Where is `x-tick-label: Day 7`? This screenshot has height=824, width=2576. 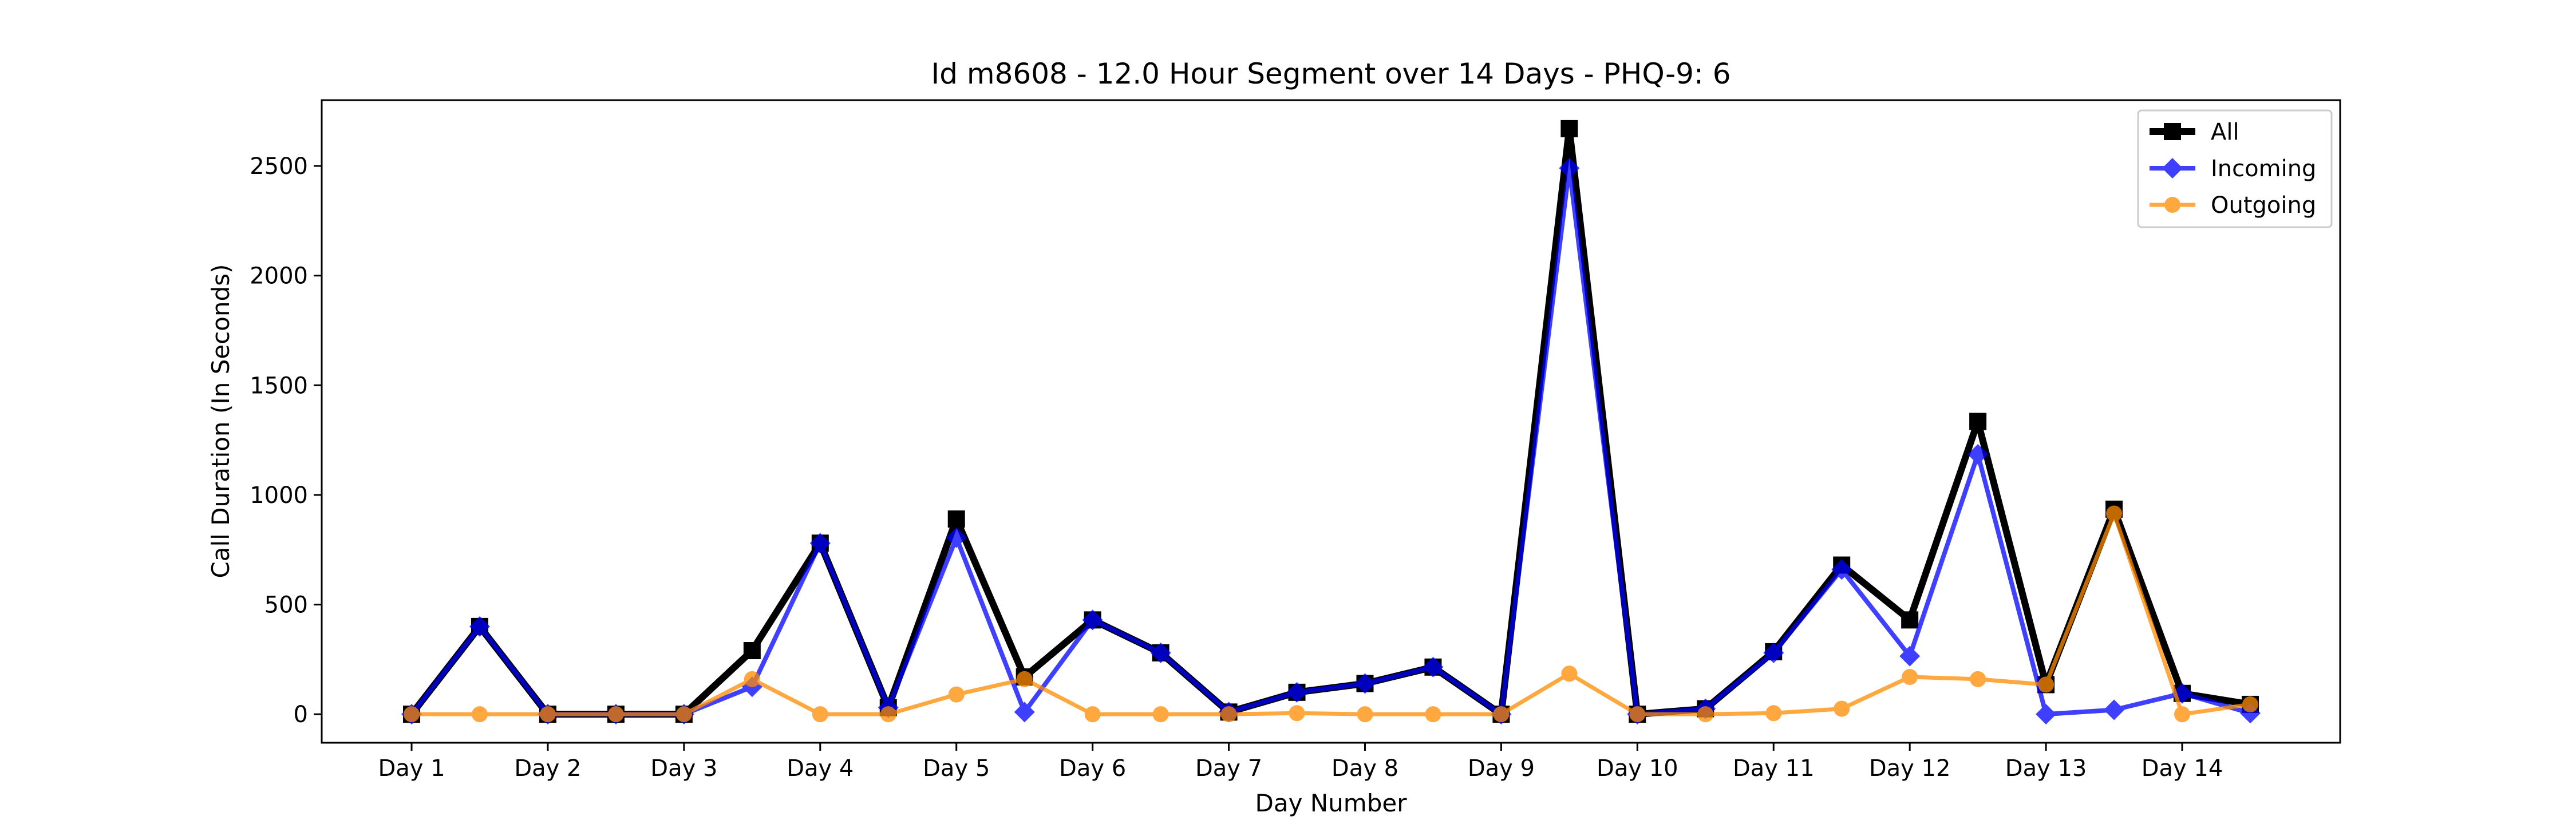 x-tick-label: Day 7 is located at coordinates (1228, 768).